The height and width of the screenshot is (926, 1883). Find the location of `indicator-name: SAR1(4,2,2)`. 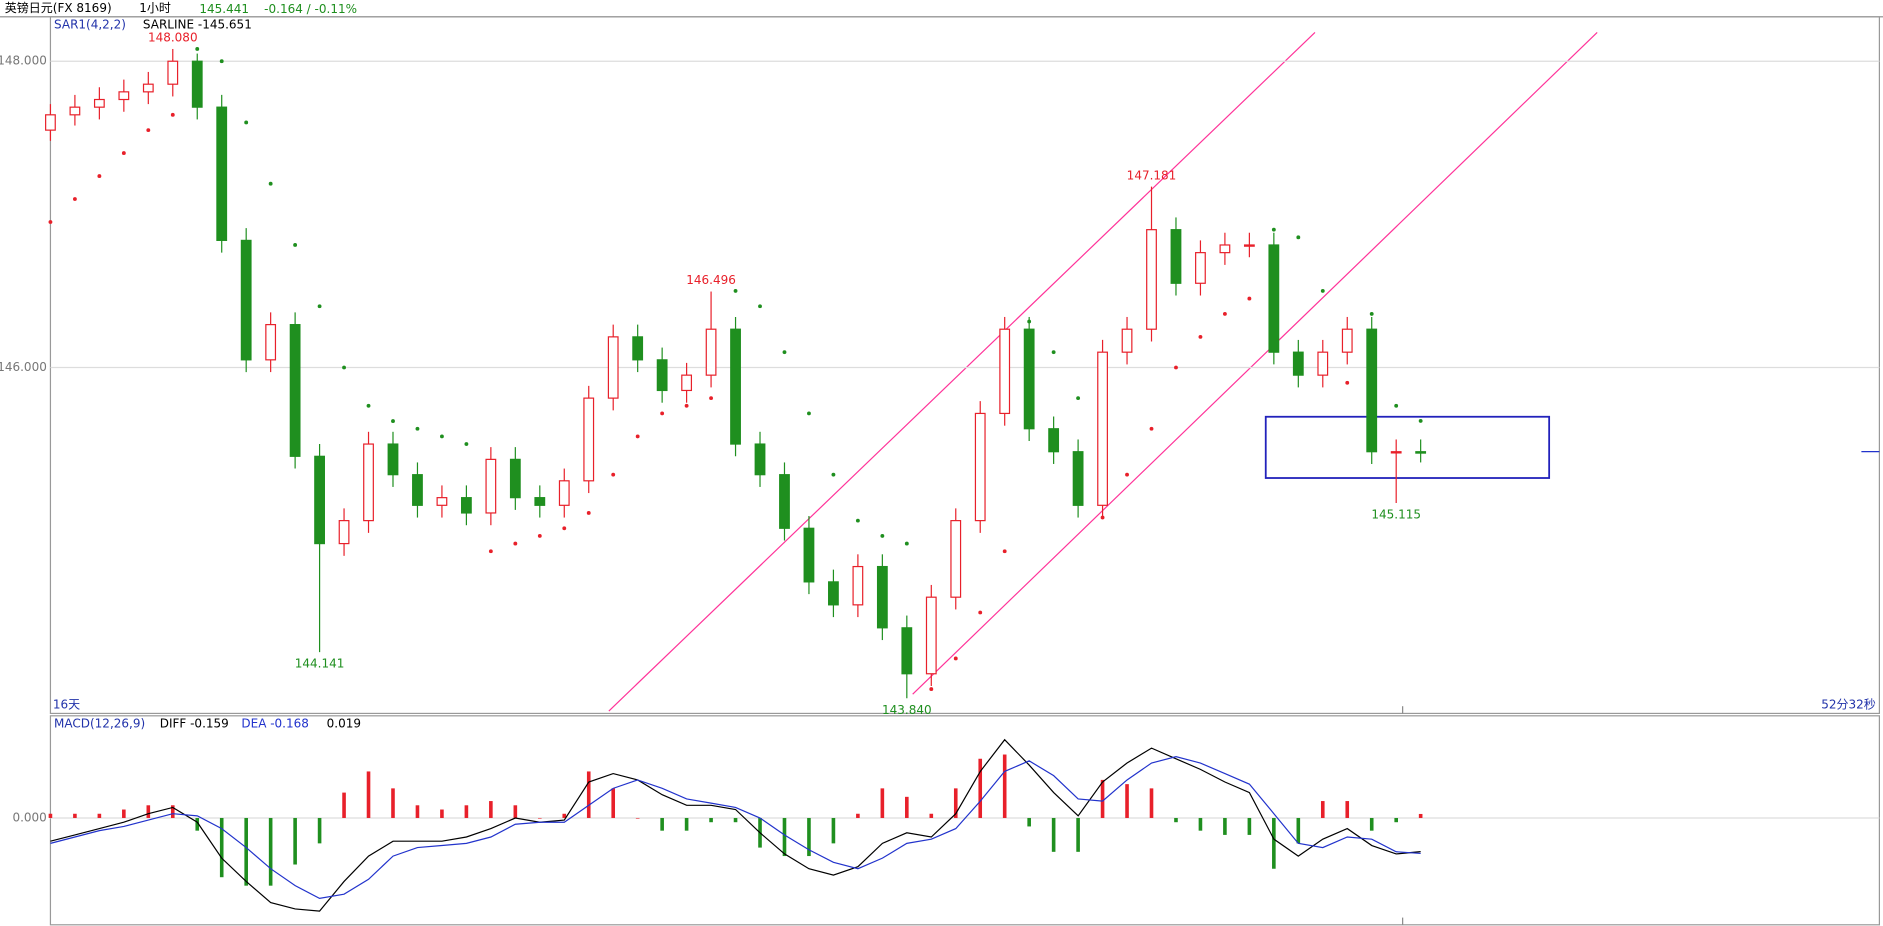

indicator-name: SAR1(4,2,2) is located at coordinates (90, 25).